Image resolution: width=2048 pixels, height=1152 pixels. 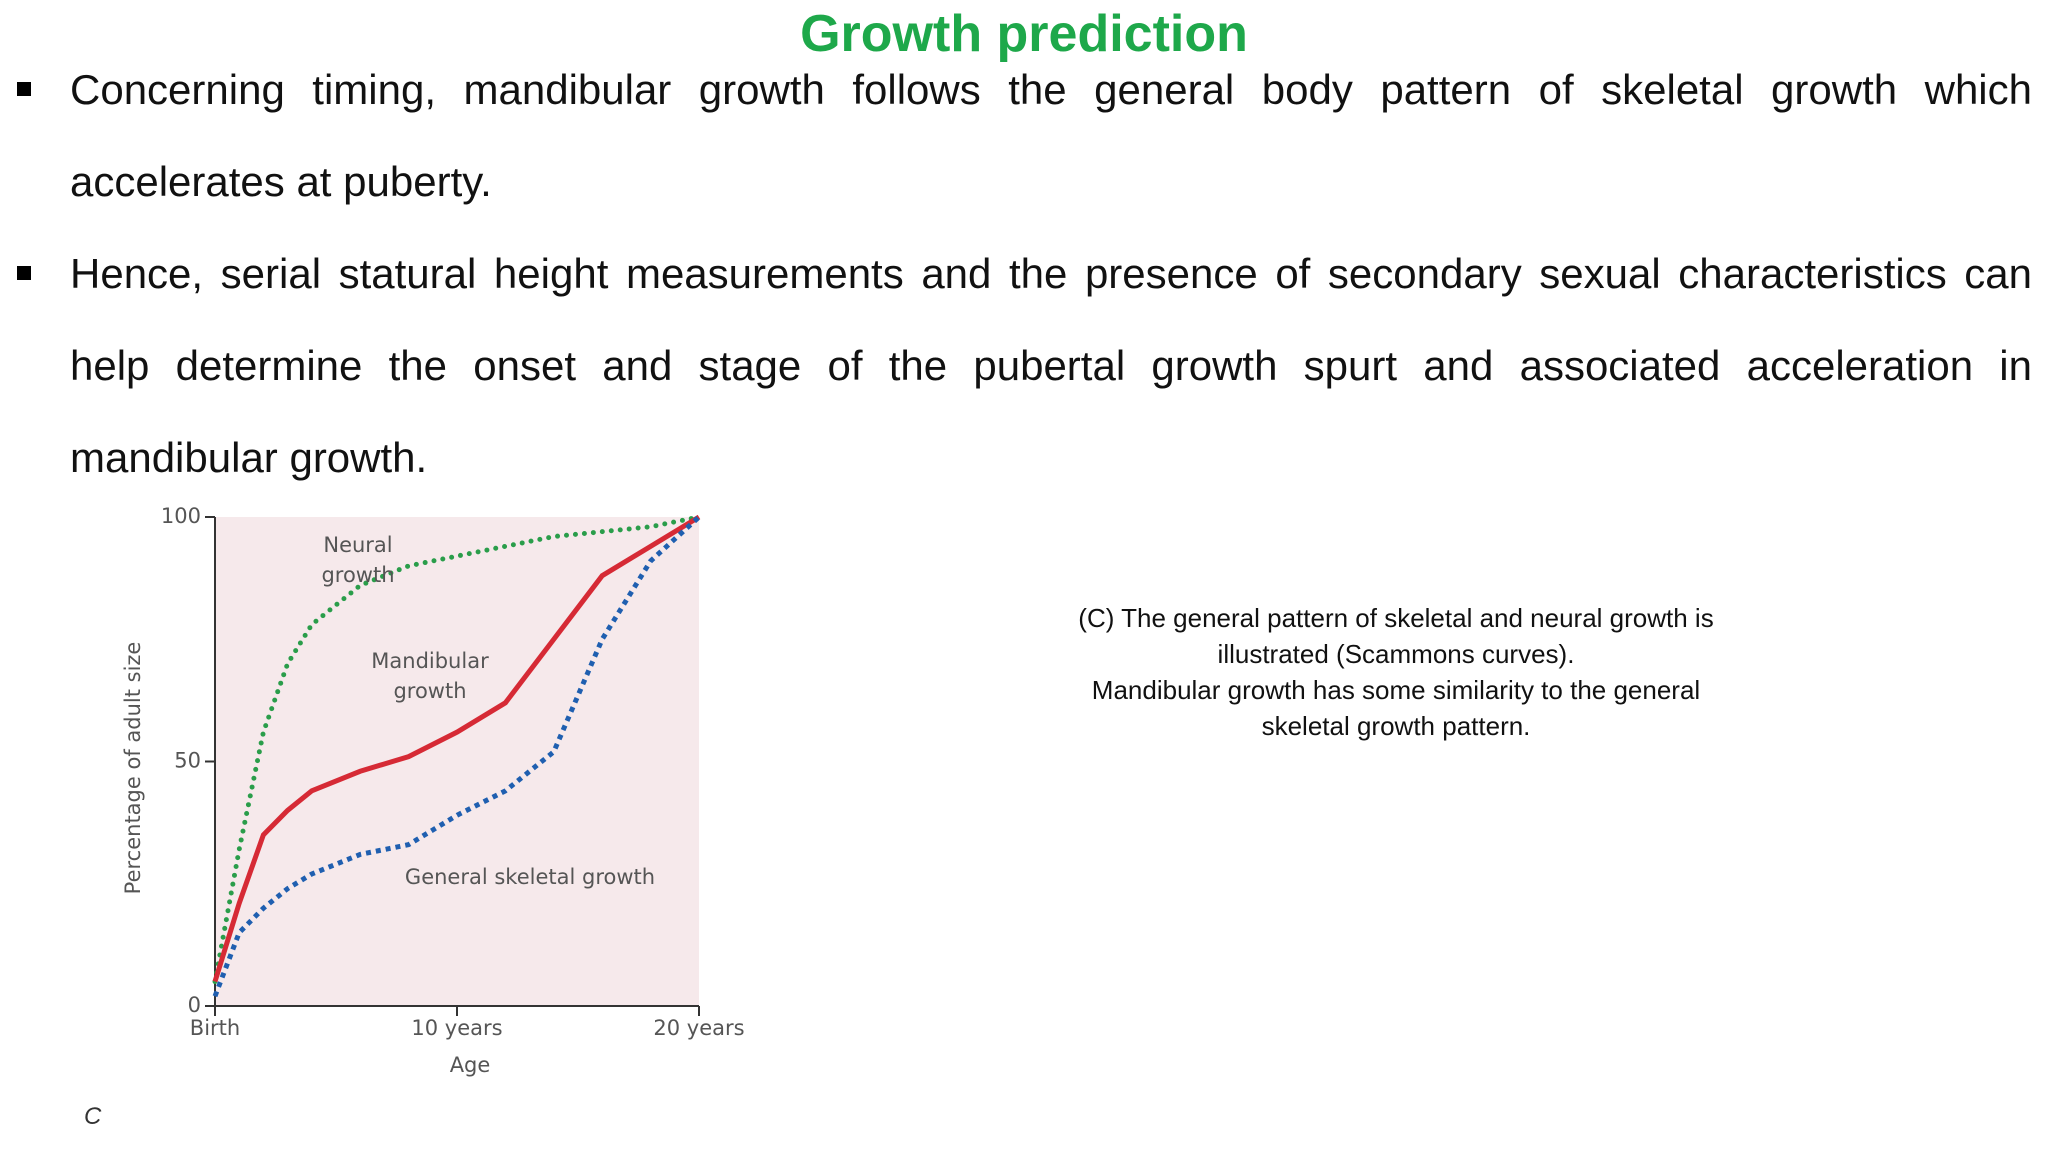 I want to click on x-axis-label: Age, so click(x=470, y=1065).